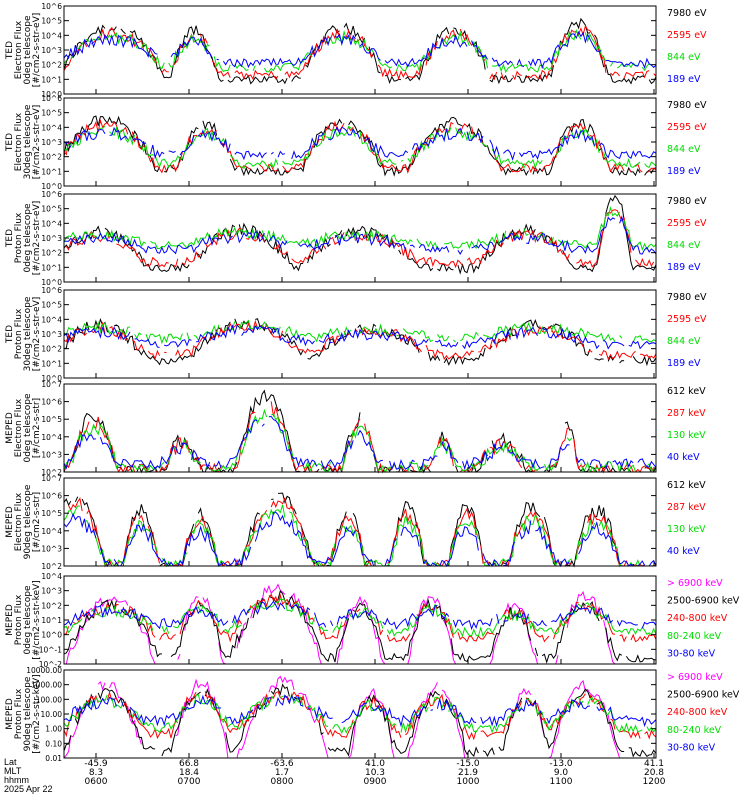  Describe the element at coordinates (686, 485) in the screenshot. I see `legend-entry: 612 keV` at that location.